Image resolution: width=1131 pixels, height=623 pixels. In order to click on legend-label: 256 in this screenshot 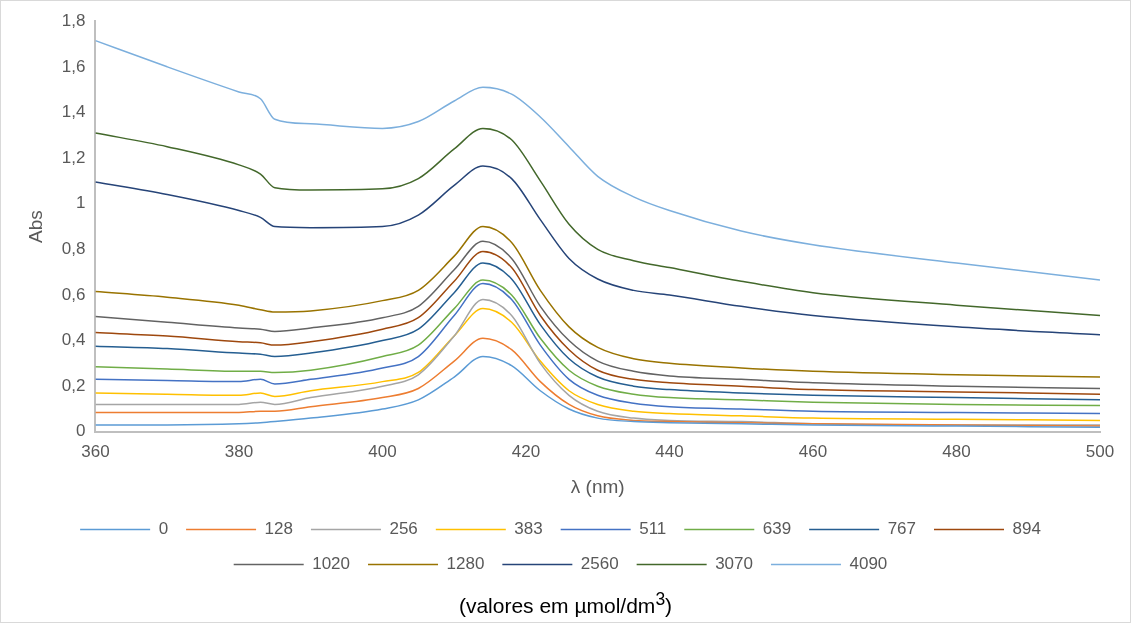, I will do `click(403, 529)`.